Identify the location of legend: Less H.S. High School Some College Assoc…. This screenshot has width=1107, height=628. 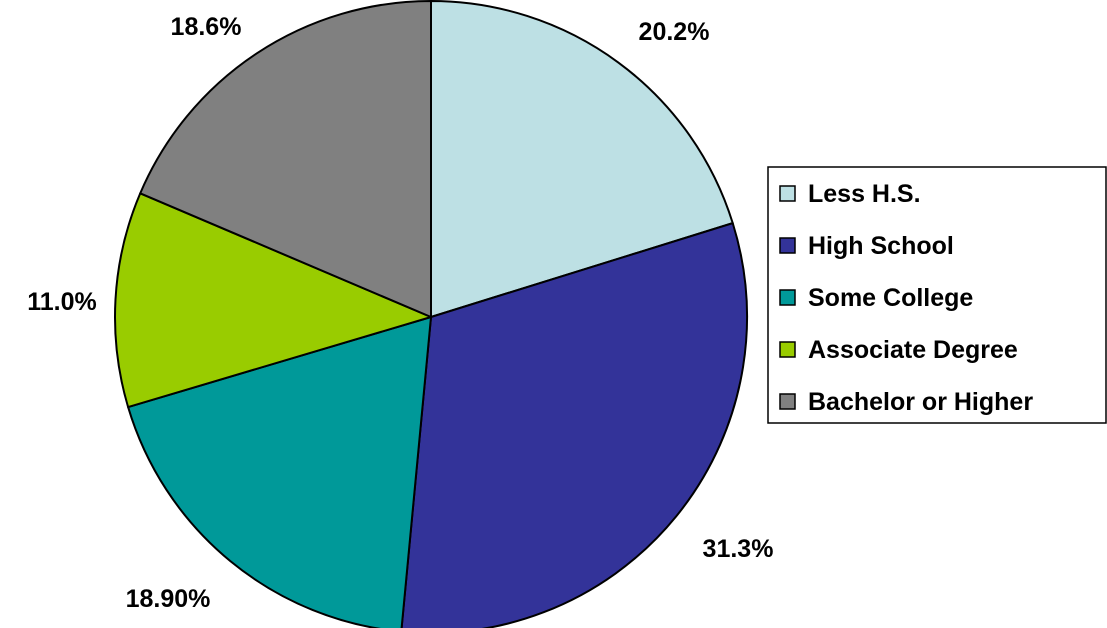
(937, 295).